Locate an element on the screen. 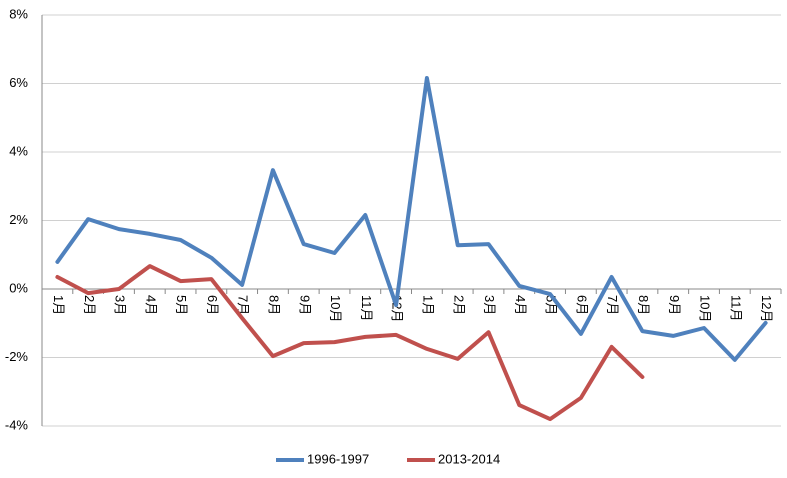 Image resolution: width=787 pixels, height=478 pixels. y-tick-label: -2% is located at coordinates (17, 356).